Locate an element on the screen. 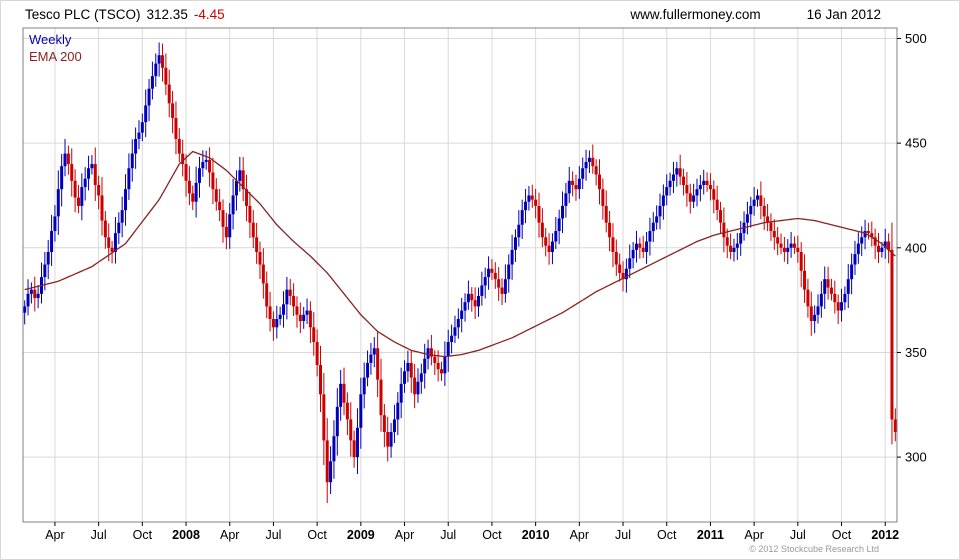 The width and height of the screenshot is (960, 560). svg-text: 2011 is located at coordinates (710, 535).